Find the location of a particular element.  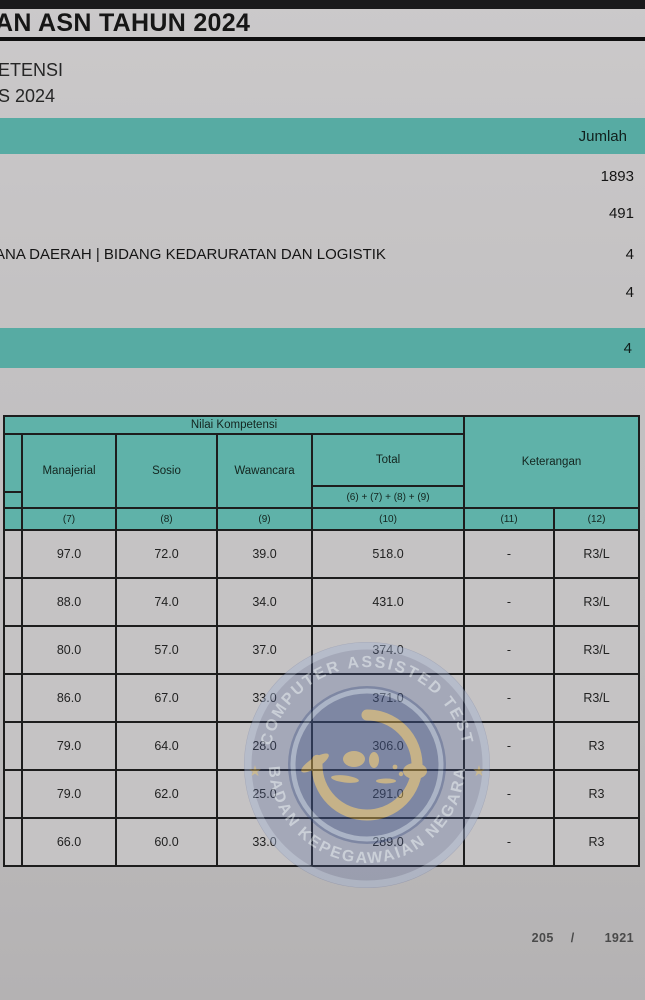

table-cell: 371.0 is located at coordinates (388, 698).